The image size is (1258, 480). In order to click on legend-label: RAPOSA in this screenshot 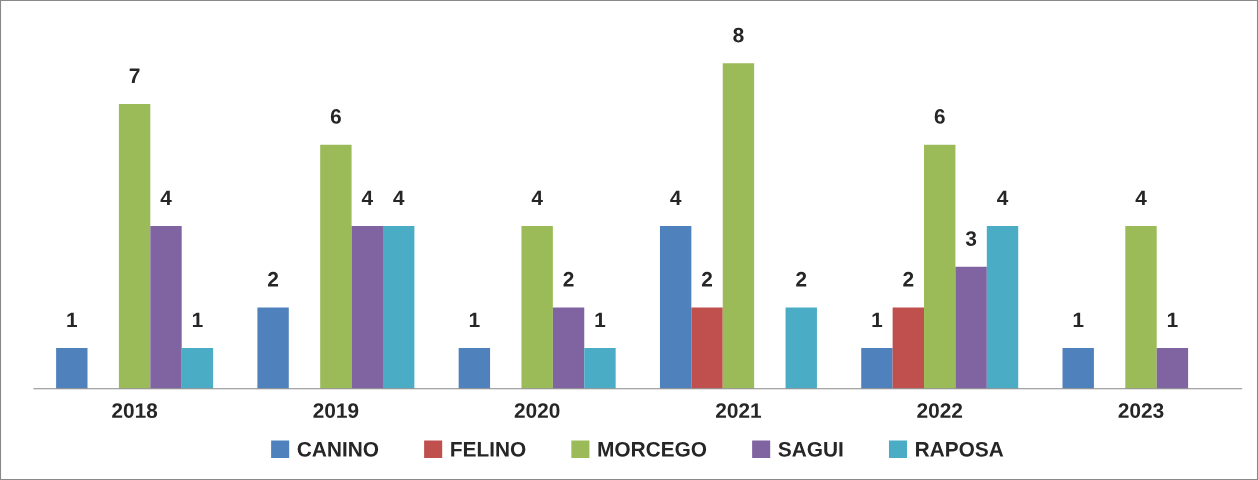, I will do `click(960, 449)`.